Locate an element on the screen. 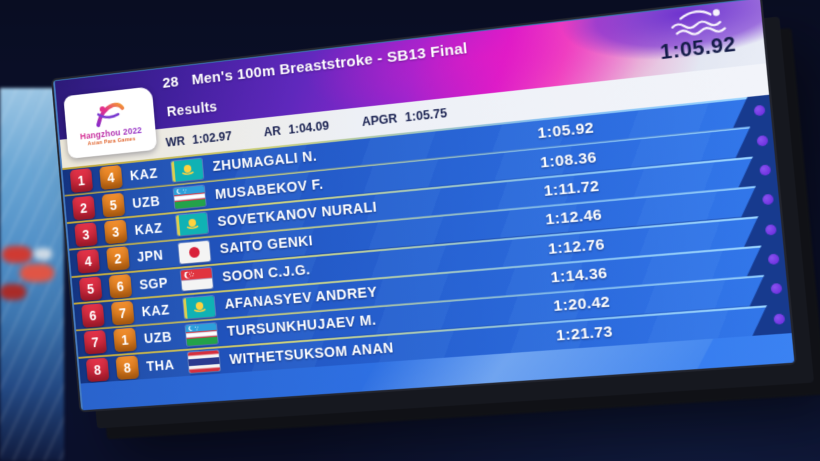  asian-record: AR 1:04.09 is located at coordinates (296, 129).